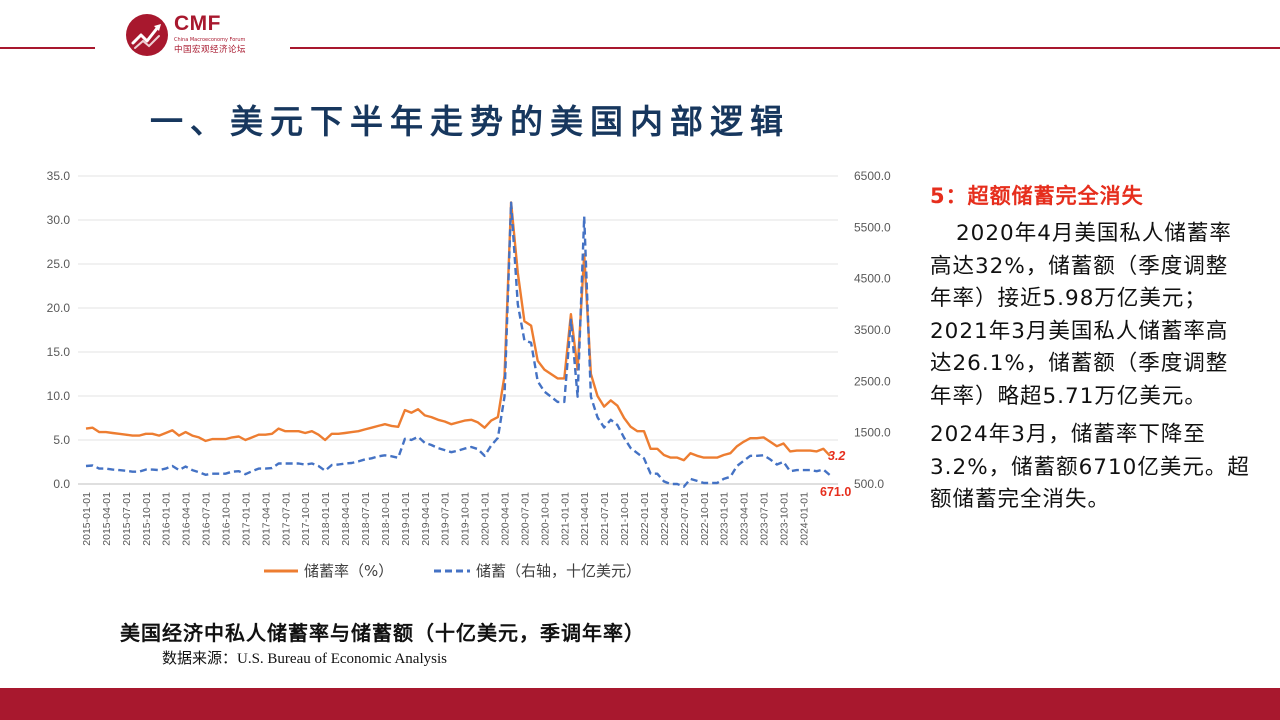  What do you see at coordinates (872, 176) in the screenshot?
I see `y-right-tick-label: 6500.0` at bounding box center [872, 176].